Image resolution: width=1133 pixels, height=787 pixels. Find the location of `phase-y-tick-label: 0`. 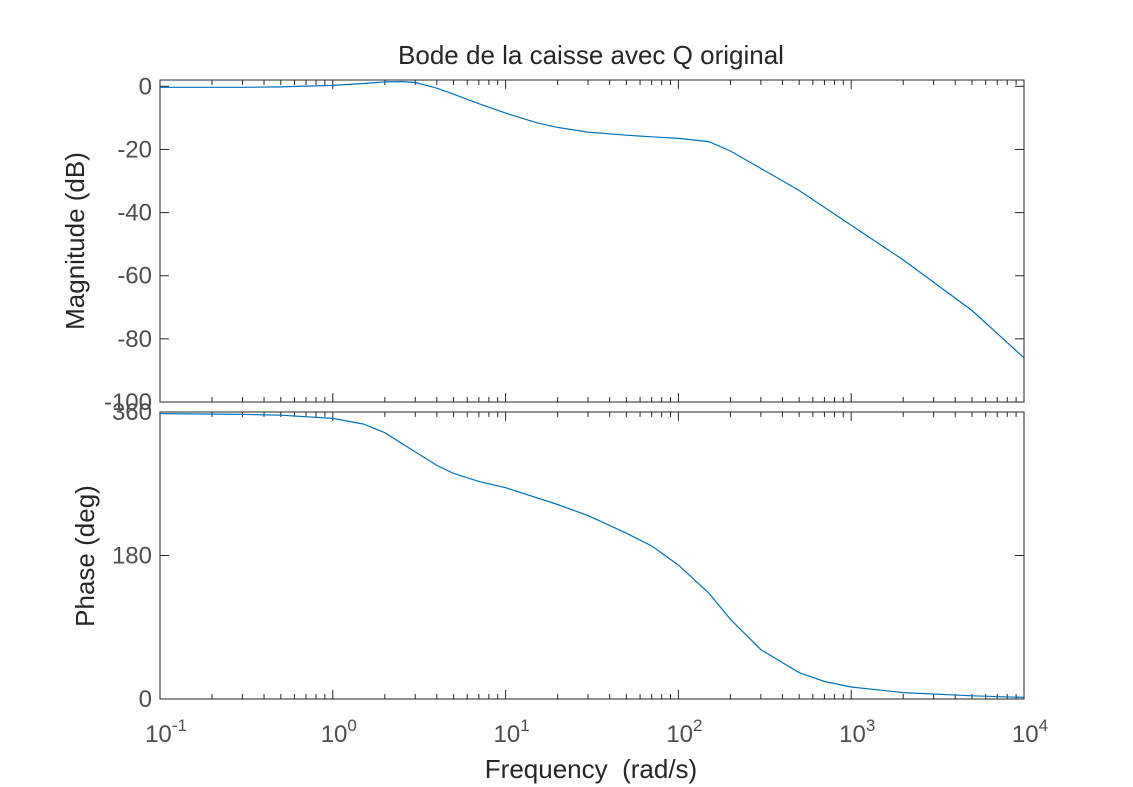

phase-y-tick-label: 0 is located at coordinates (145, 699).